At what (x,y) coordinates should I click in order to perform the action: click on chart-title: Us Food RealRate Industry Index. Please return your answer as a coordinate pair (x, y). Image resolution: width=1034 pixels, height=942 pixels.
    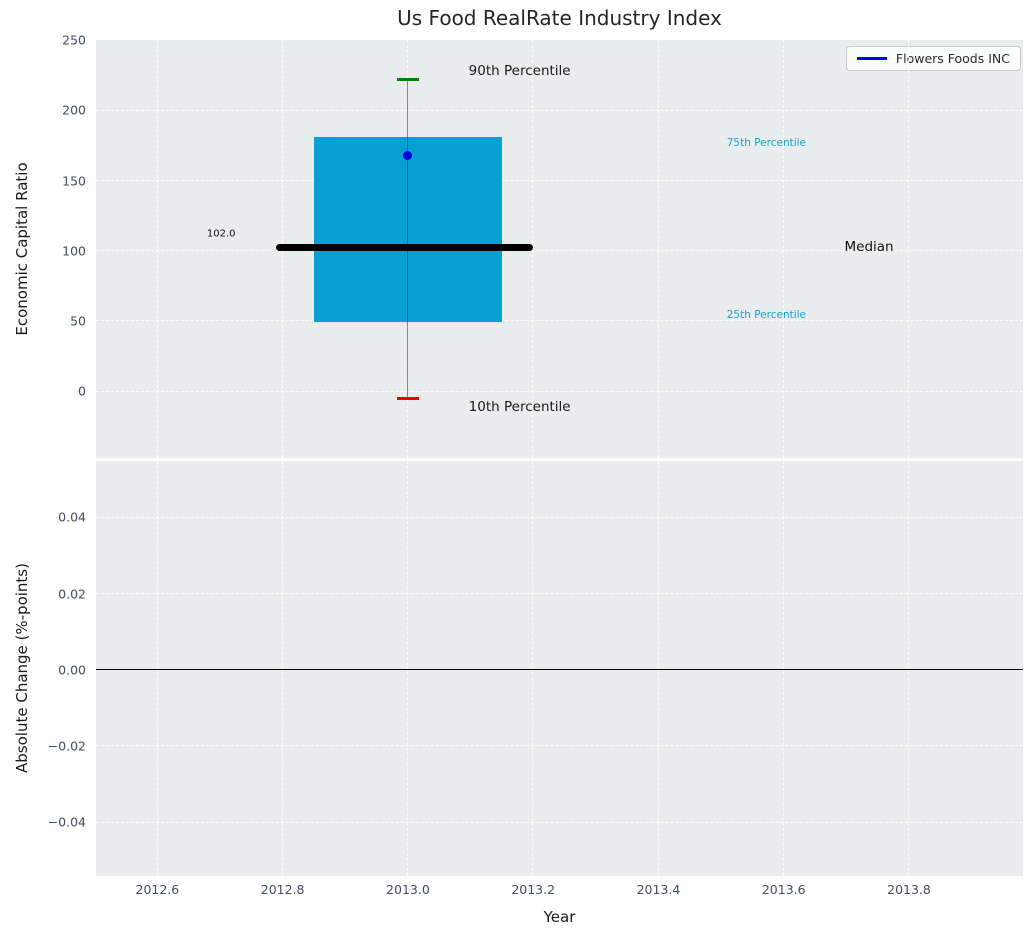
    Looking at the image, I should click on (559, 18).